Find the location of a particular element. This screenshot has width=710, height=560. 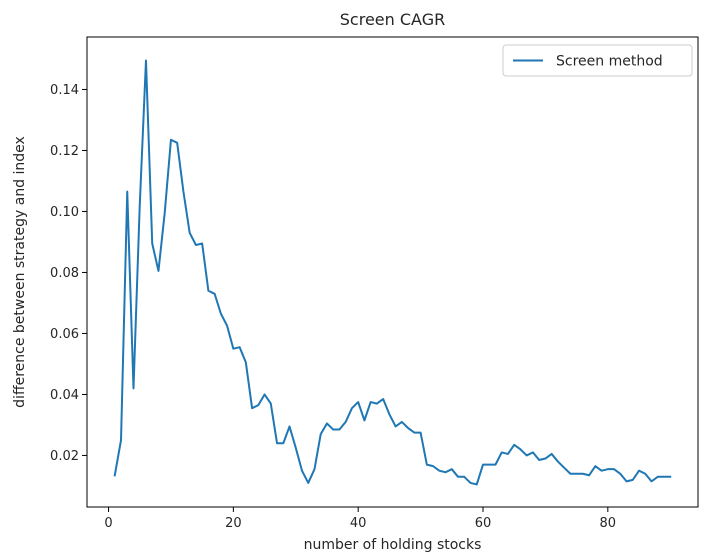

x-axis-ticks: 0 20 40 60 80 is located at coordinates (360, 519).